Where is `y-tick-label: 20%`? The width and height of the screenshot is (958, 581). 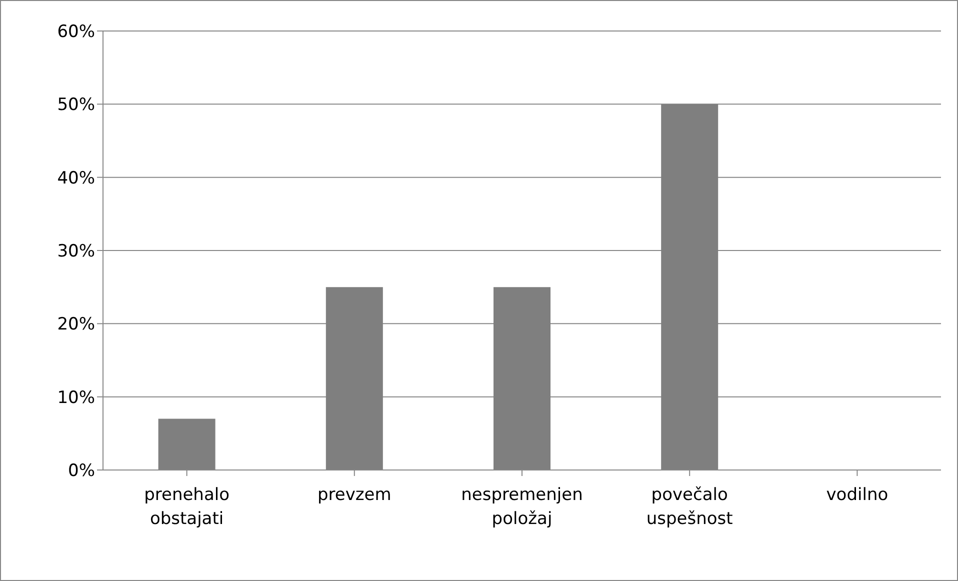
y-tick-label: 20% is located at coordinates (76, 324).